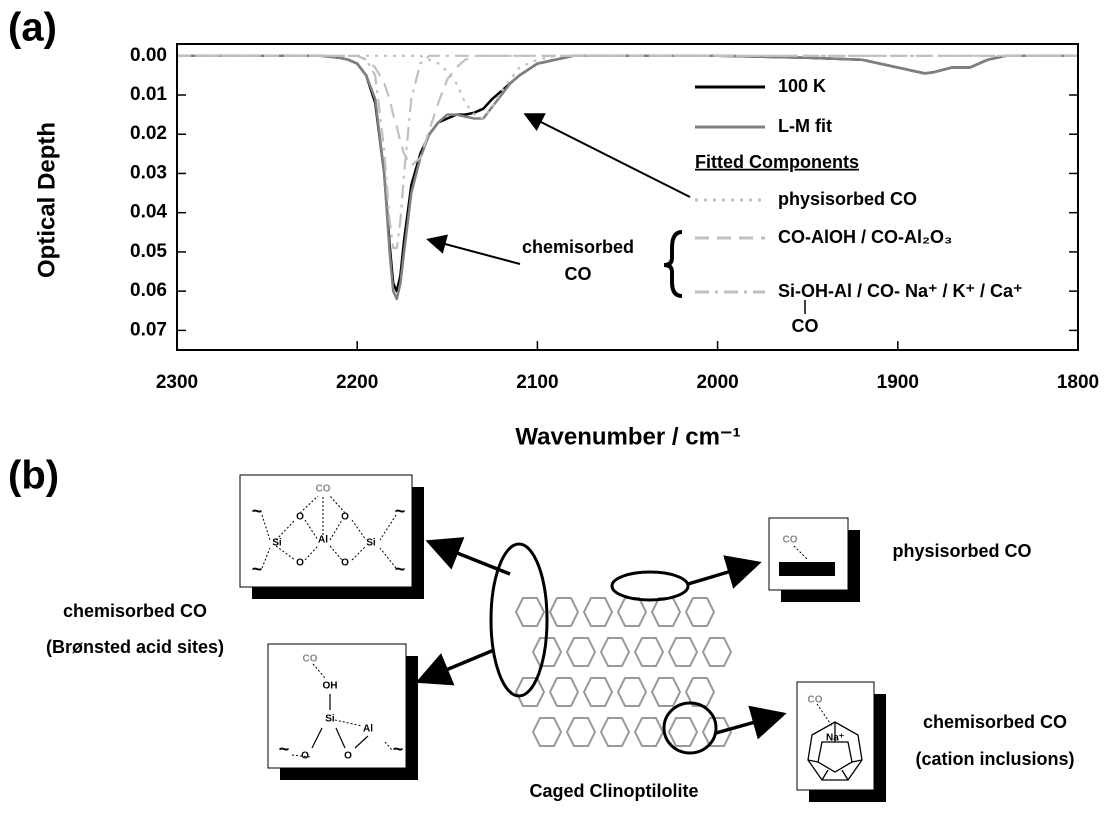  What do you see at coordinates (994, 759) in the screenshot?
I see `label: (cation inclusions)` at bounding box center [994, 759].